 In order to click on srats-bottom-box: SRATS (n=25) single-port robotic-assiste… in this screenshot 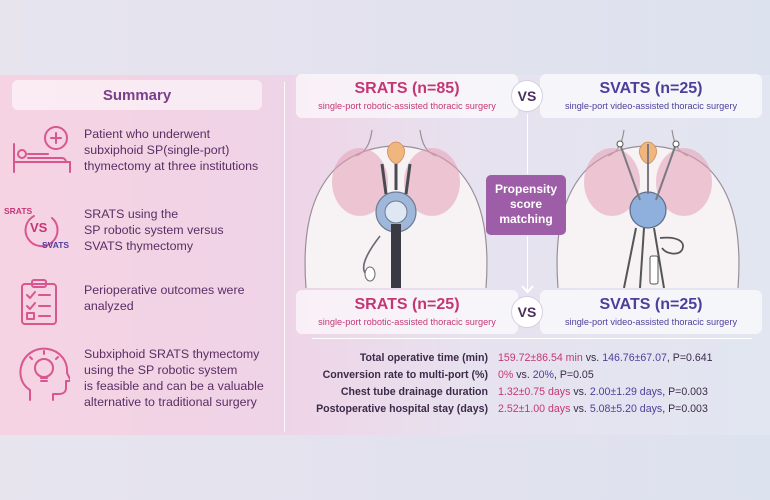, I will do `click(407, 312)`.